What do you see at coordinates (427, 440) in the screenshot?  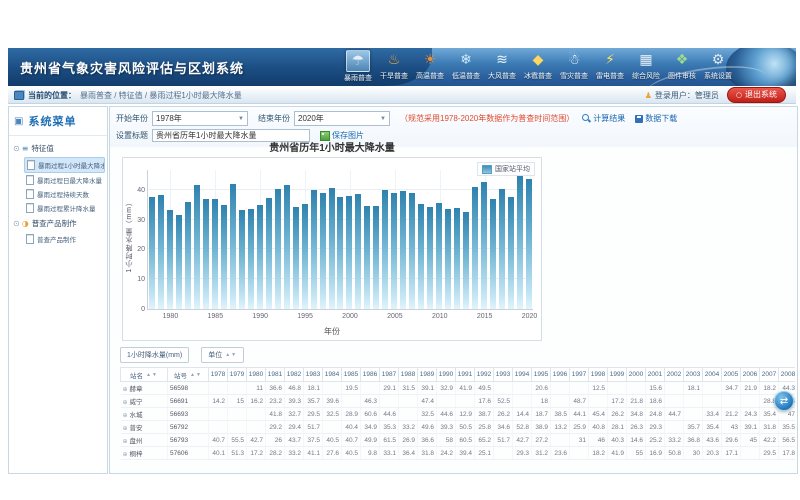 I see `value-cell-1989: 36.6` at bounding box center [427, 440].